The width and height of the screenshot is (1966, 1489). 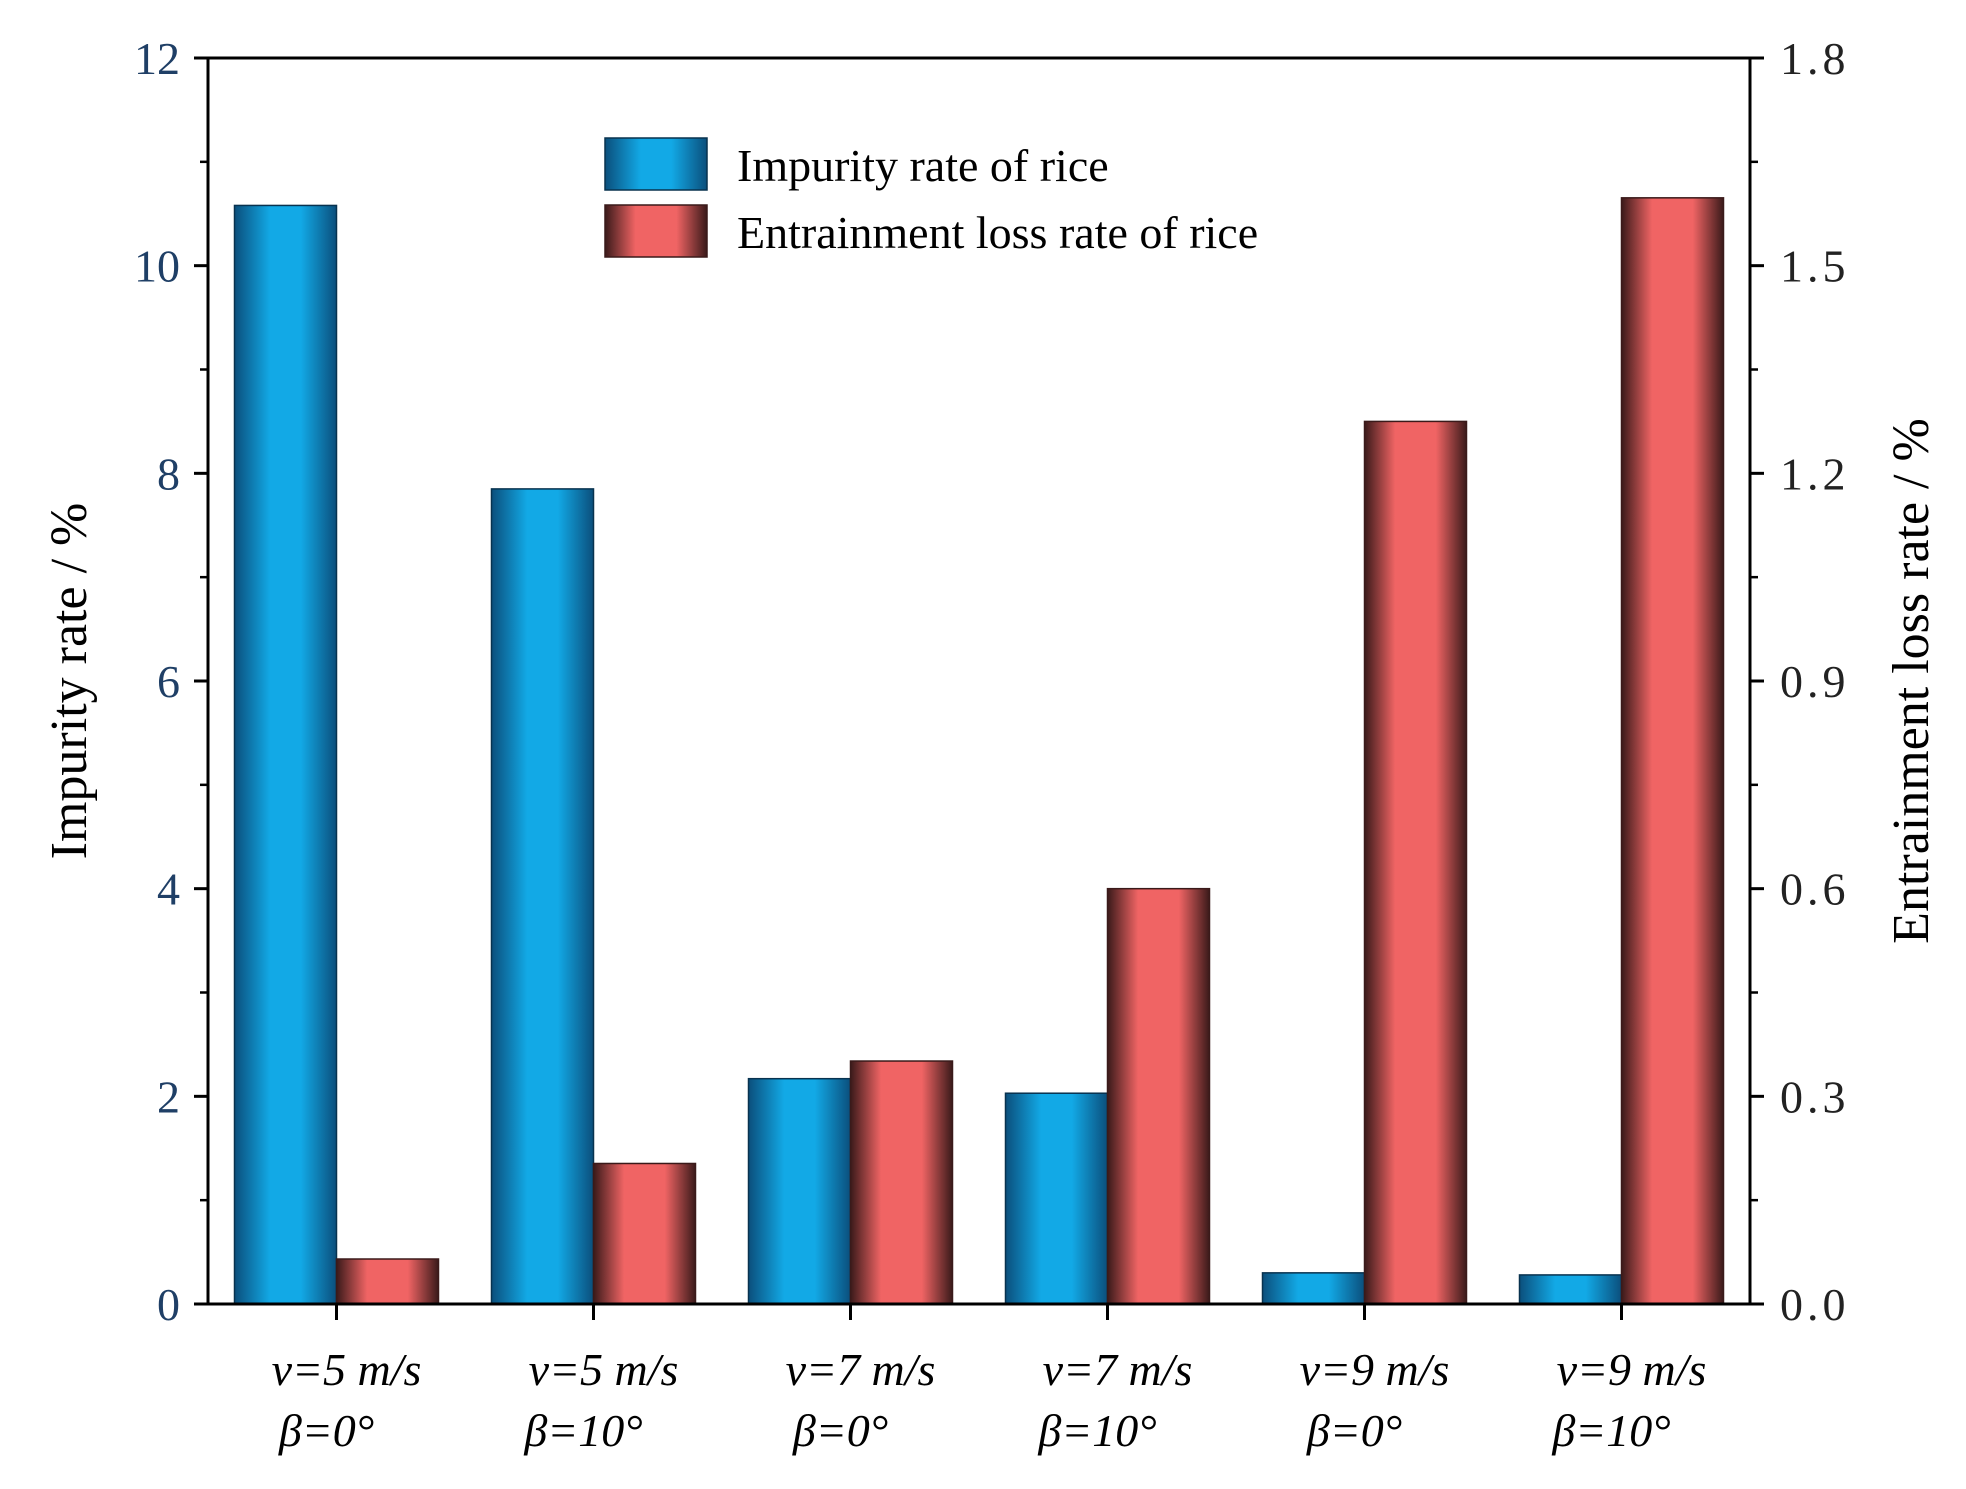 What do you see at coordinates (168, 473) in the screenshot?
I see `left-tick-label: 8` at bounding box center [168, 473].